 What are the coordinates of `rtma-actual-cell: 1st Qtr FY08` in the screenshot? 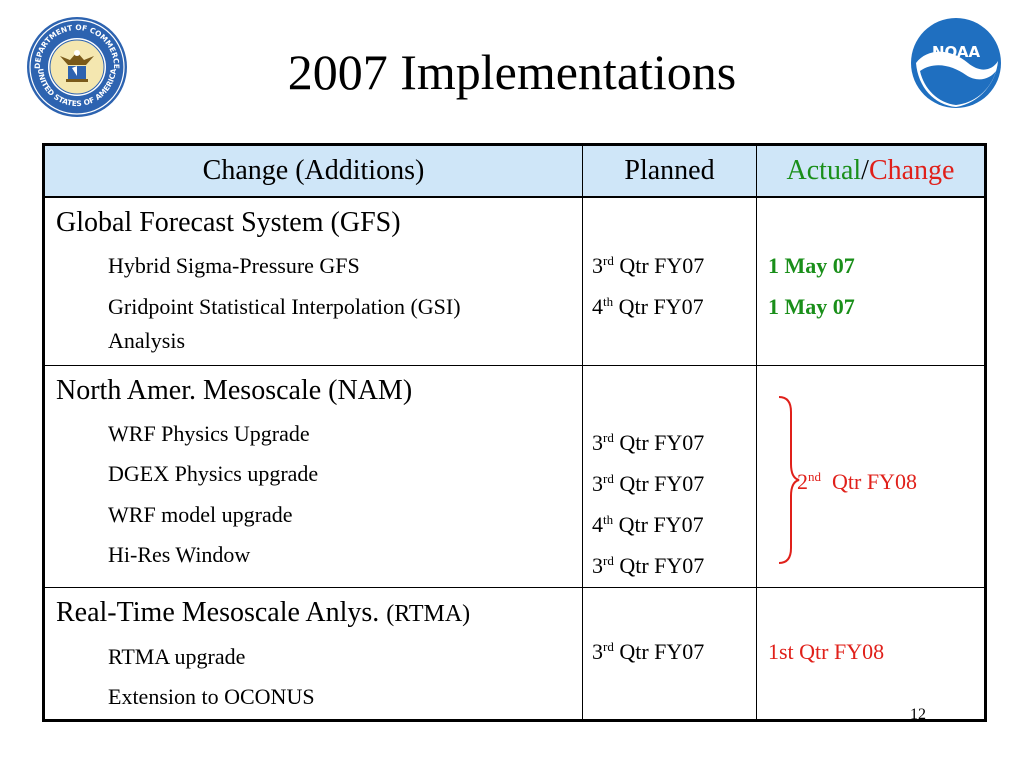 It's located at (871, 653).